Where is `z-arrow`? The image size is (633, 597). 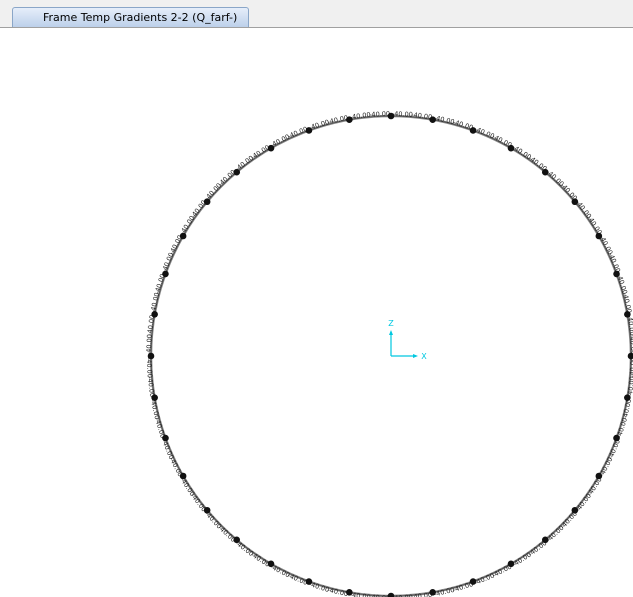
z-arrow is located at coordinates (391, 332).